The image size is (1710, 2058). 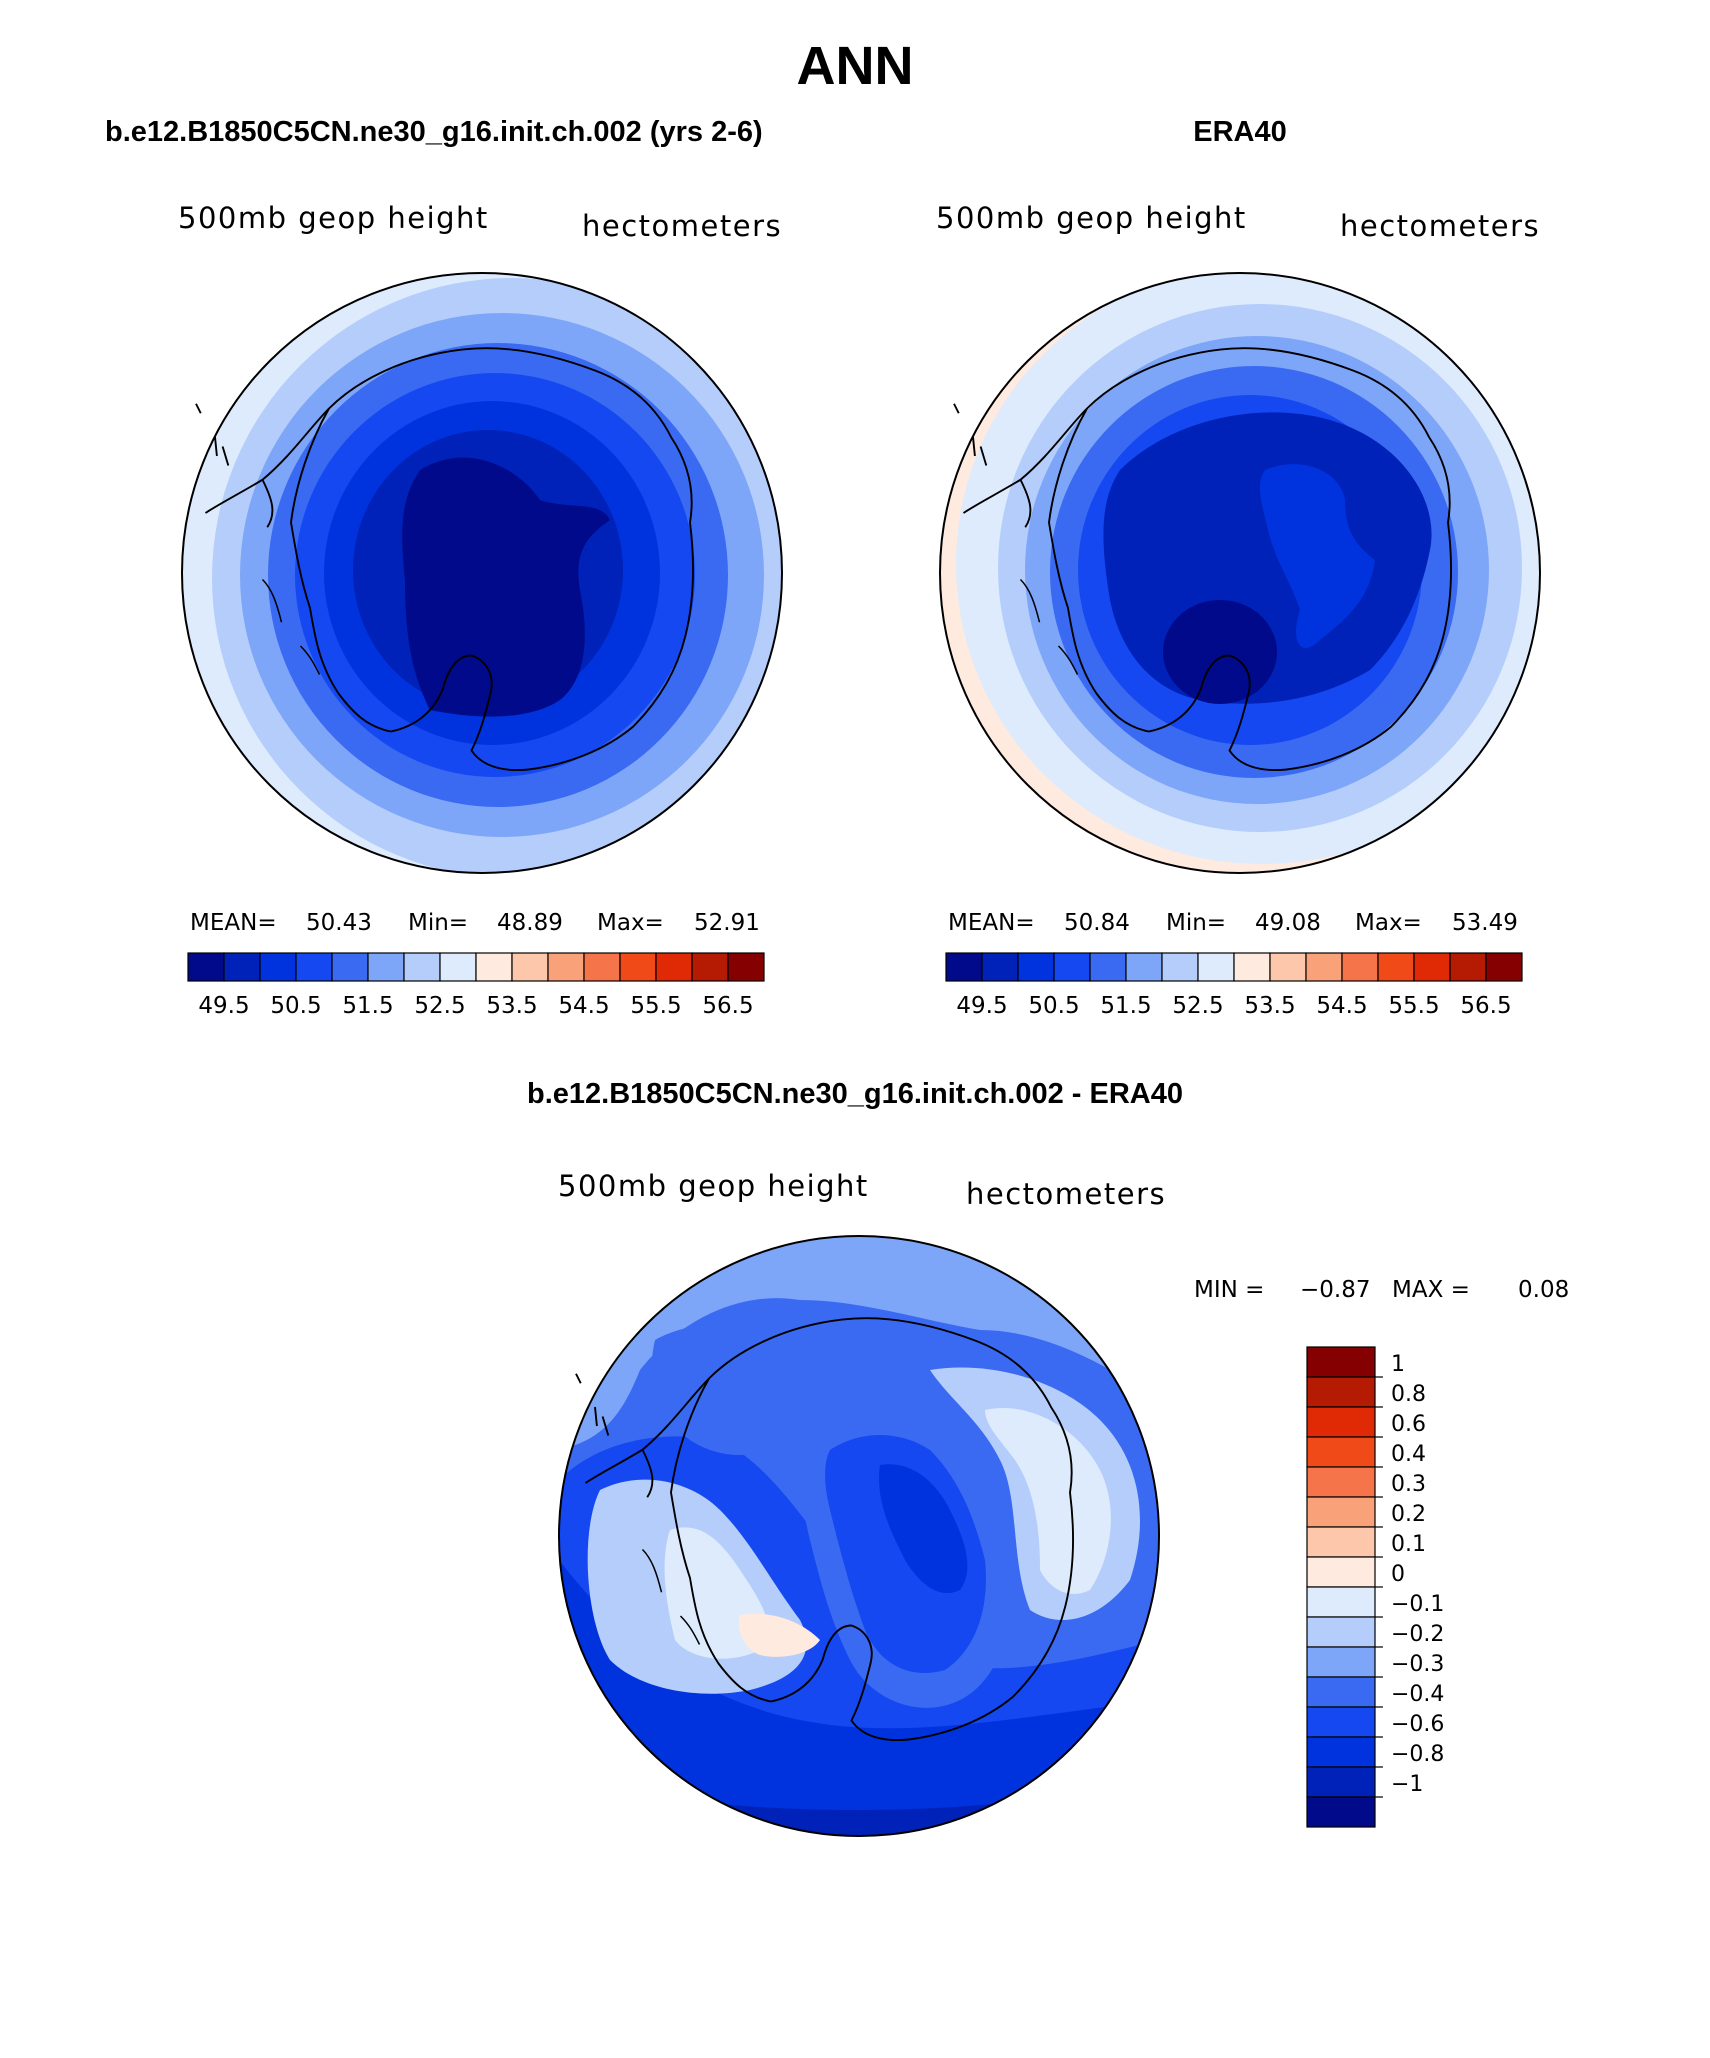 What do you see at coordinates (727, 923) in the screenshot?
I see `panel-model-max-value: 52.91` at bounding box center [727, 923].